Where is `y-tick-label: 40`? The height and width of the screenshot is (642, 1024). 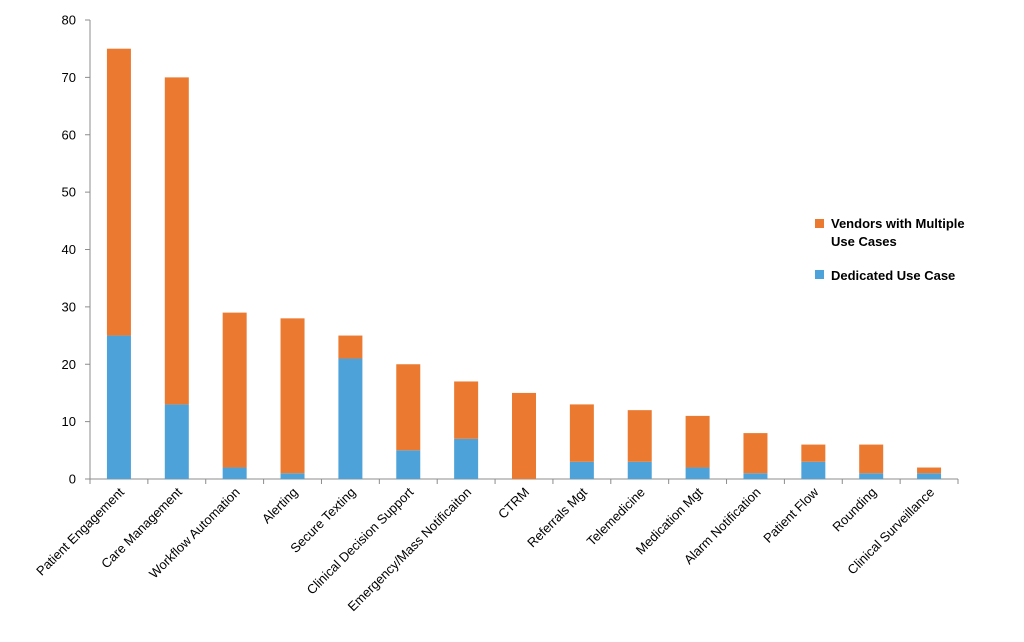
y-tick-label: 40 is located at coordinates (69, 249).